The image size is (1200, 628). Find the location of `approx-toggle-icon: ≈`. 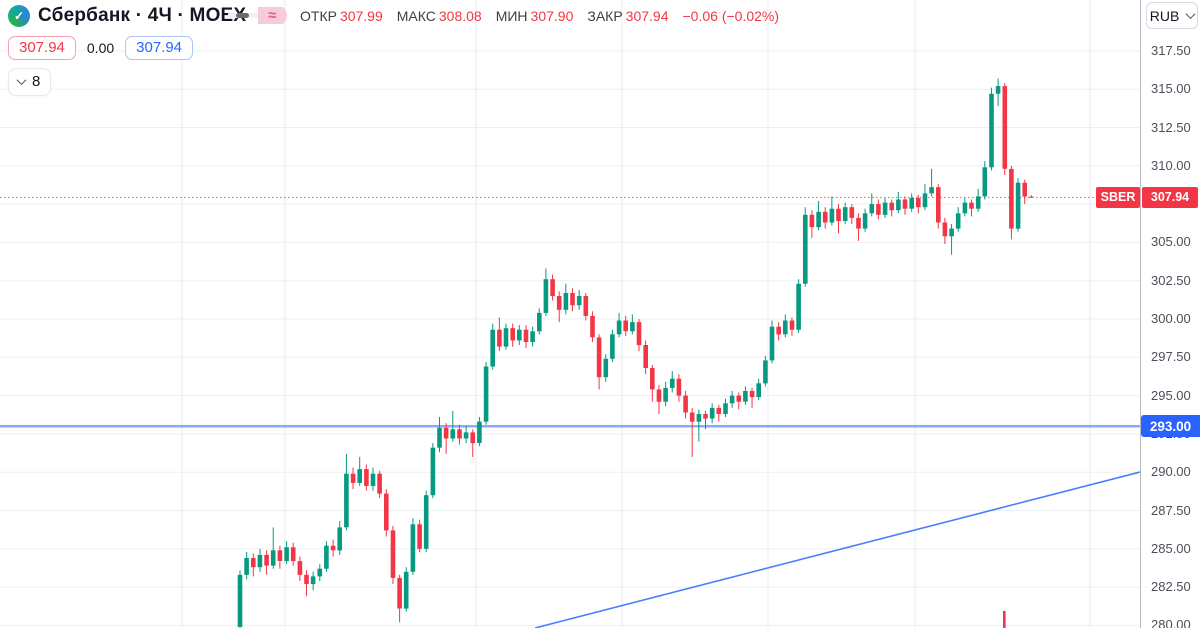

approx-toggle-icon: ≈ is located at coordinates (272, 15).